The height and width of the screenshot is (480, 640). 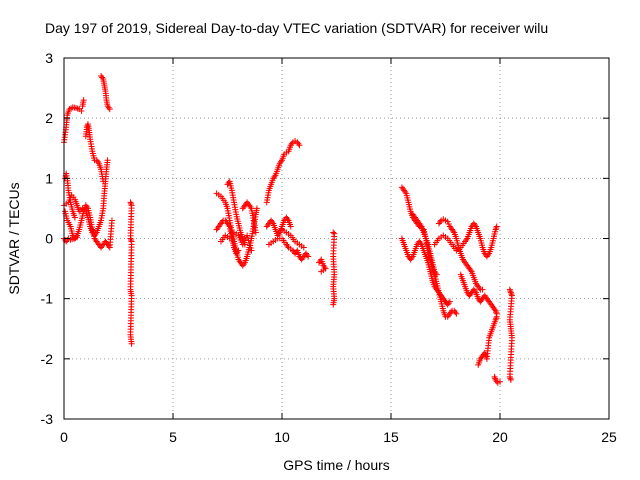 I want to click on x-tick-label: 15, so click(x=391, y=437).